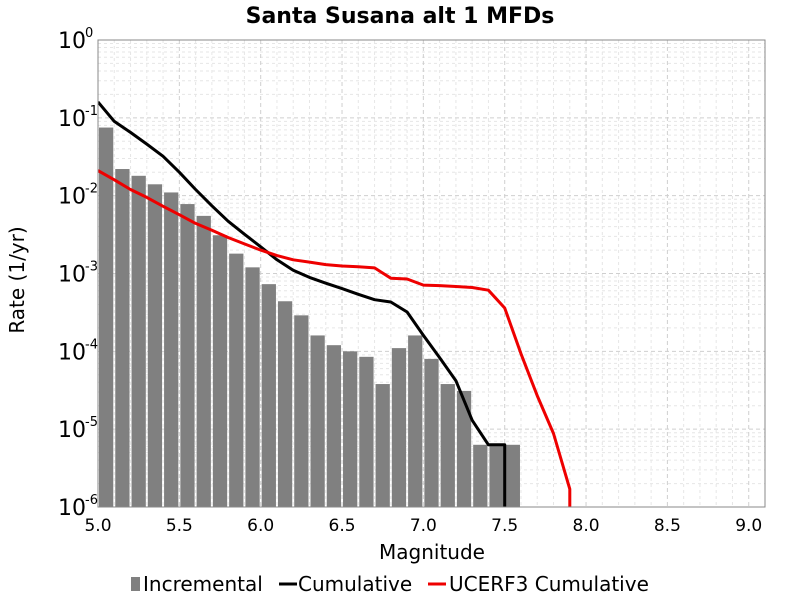 The image size is (800, 600). I want to click on x-tick-label: 8.5, so click(667, 526).